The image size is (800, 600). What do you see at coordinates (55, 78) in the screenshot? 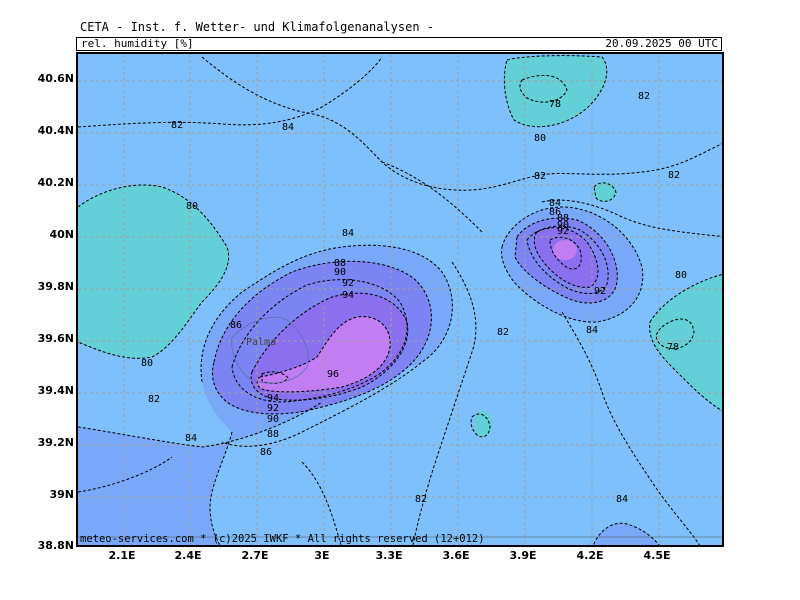
I see `y-tick-label: 40.6N` at bounding box center [55, 78].